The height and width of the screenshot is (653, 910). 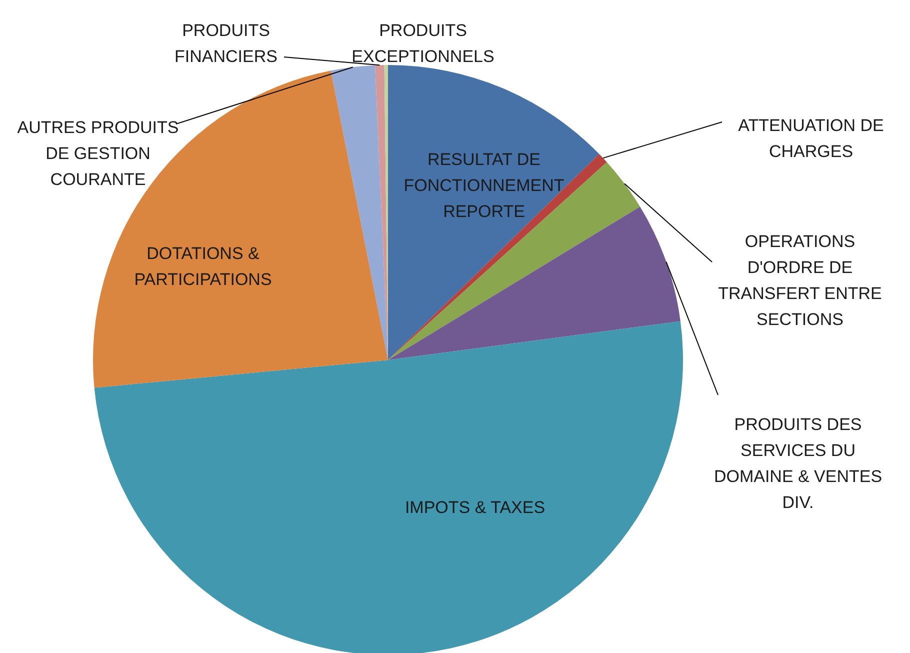 I want to click on slice-label: PRODUITS DES SERVICES DU DOMAINE & VENTES DIV., so click(x=798, y=463).